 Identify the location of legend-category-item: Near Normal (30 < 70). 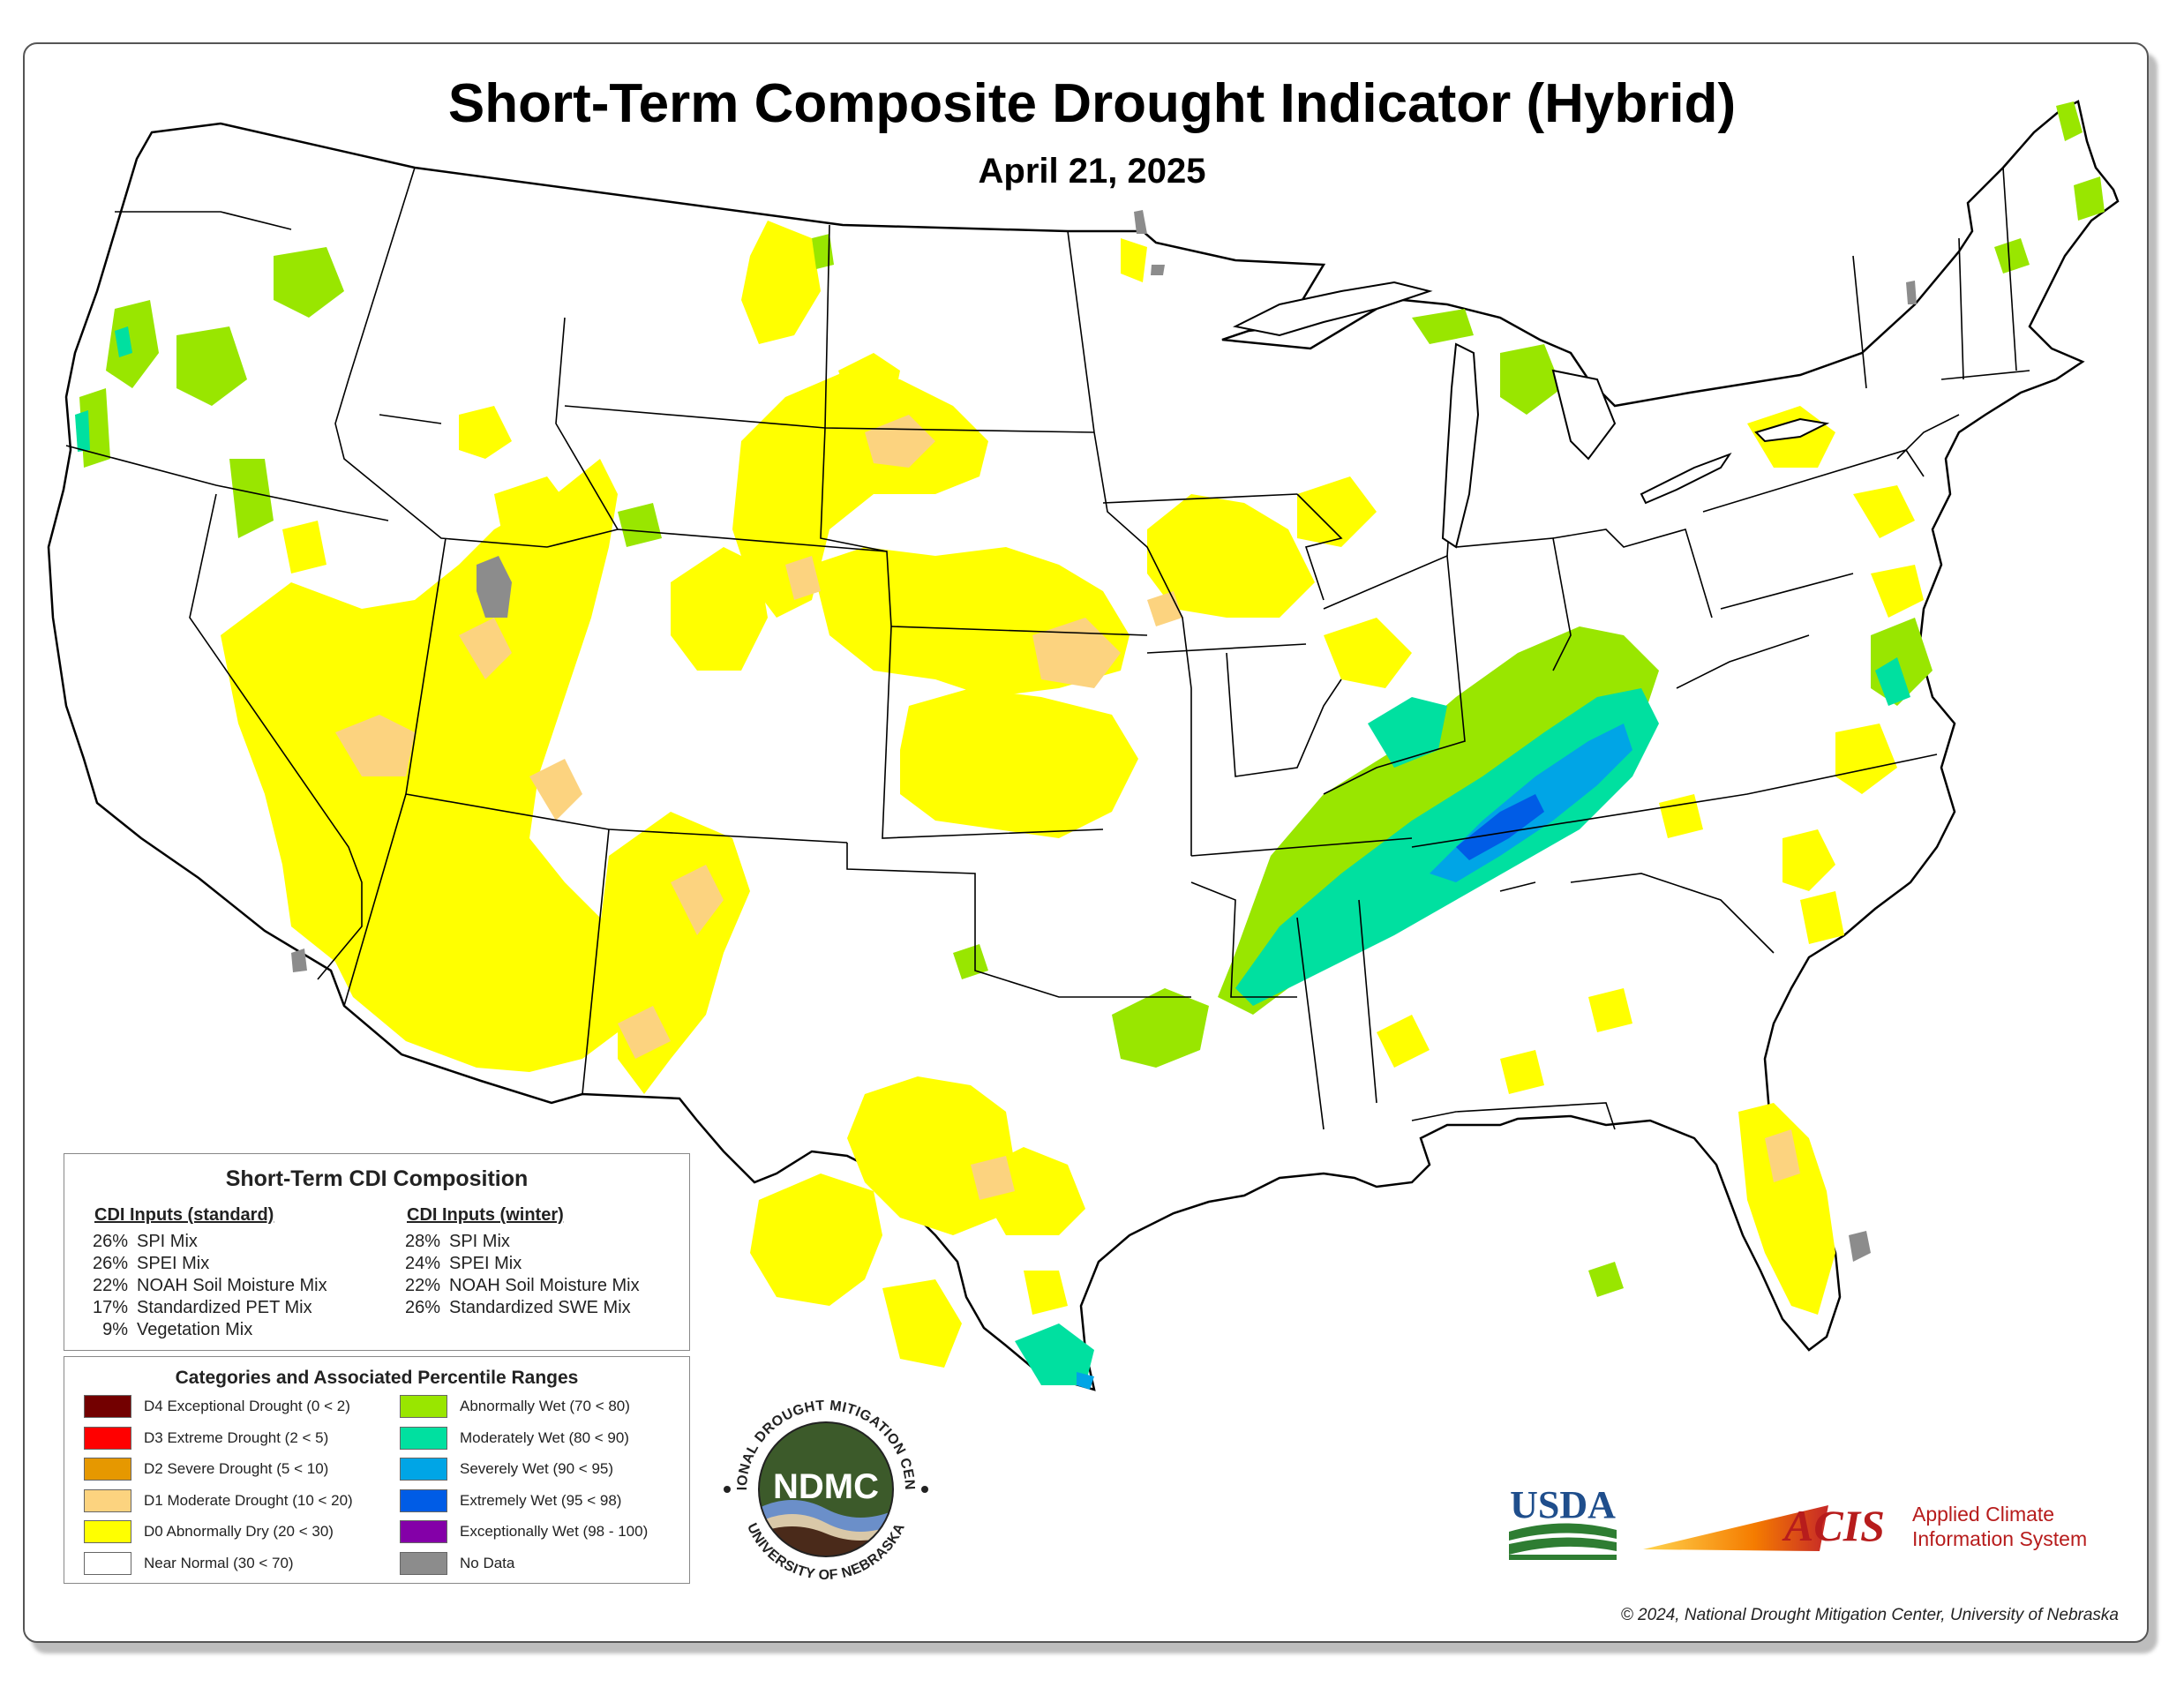
(189, 1563).